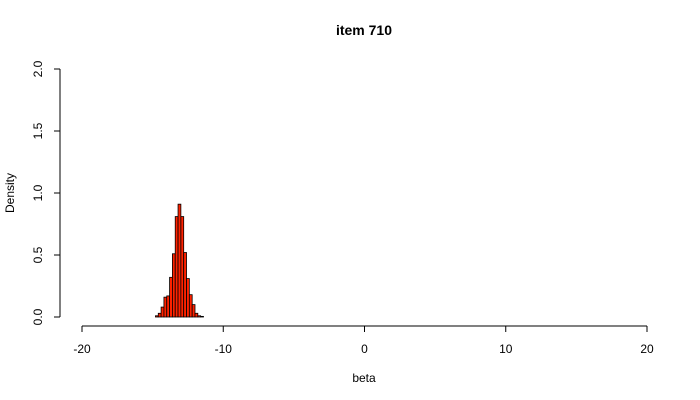  What do you see at coordinates (46, 192) in the screenshot?
I see `y-axis: 0.0 0.5 1.0 1.5 2.0` at bounding box center [46, 192].